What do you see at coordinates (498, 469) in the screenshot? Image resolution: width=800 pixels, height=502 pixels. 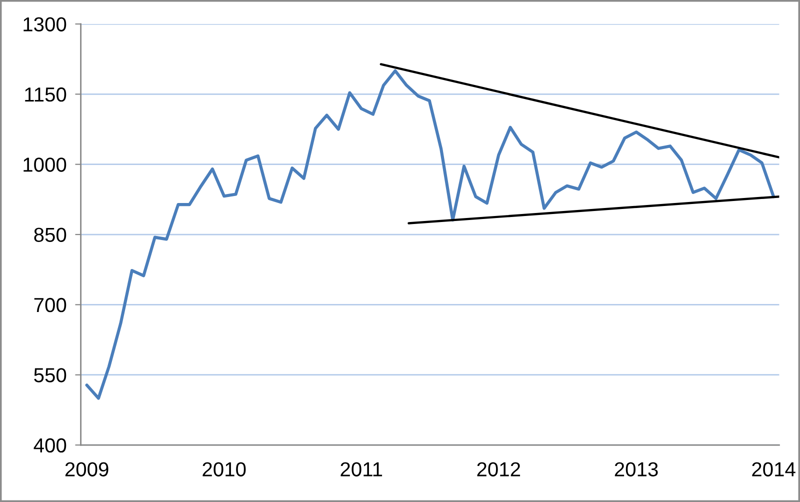 I see `x-tick-label: 2012` at bounding box center [498, 469].